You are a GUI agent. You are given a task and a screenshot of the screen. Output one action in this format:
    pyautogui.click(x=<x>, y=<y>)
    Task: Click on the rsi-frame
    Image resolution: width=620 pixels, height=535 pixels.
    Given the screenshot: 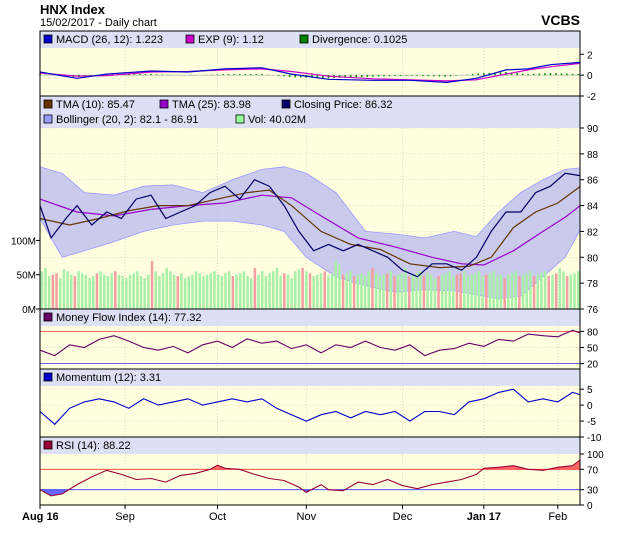 What is the action you would take?
    pyautogui.click(x=310, y=471)
    